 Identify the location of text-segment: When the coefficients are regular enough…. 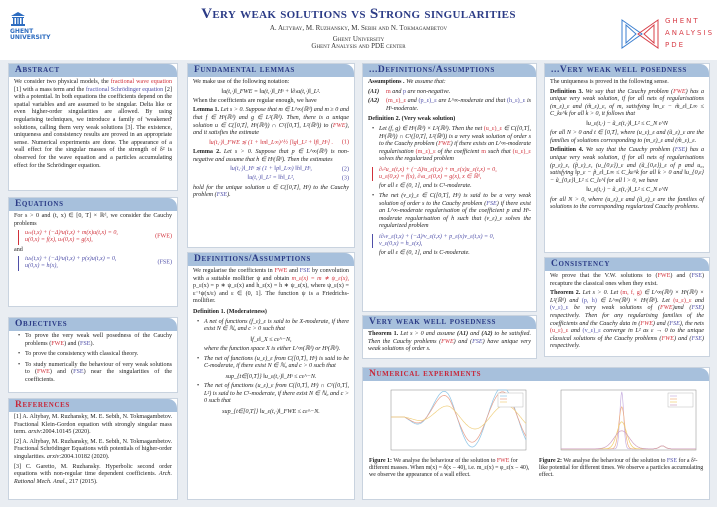
(255, 100).